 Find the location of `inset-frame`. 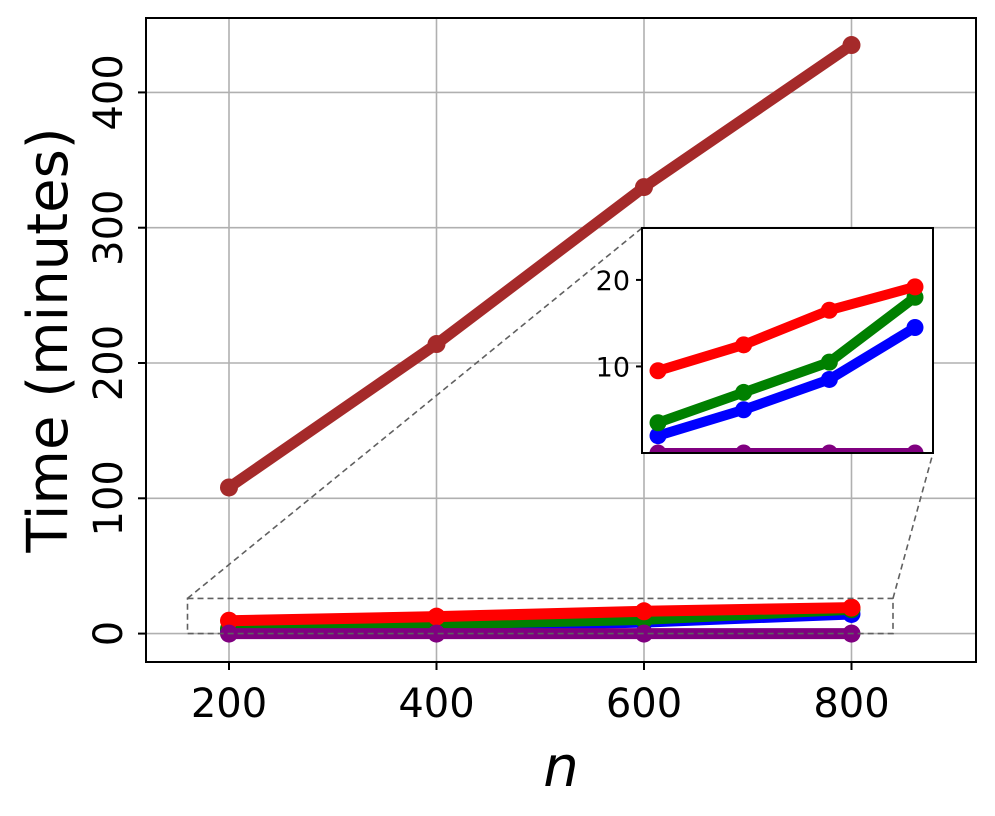

inset-frame is located at coordinates (787, 340).